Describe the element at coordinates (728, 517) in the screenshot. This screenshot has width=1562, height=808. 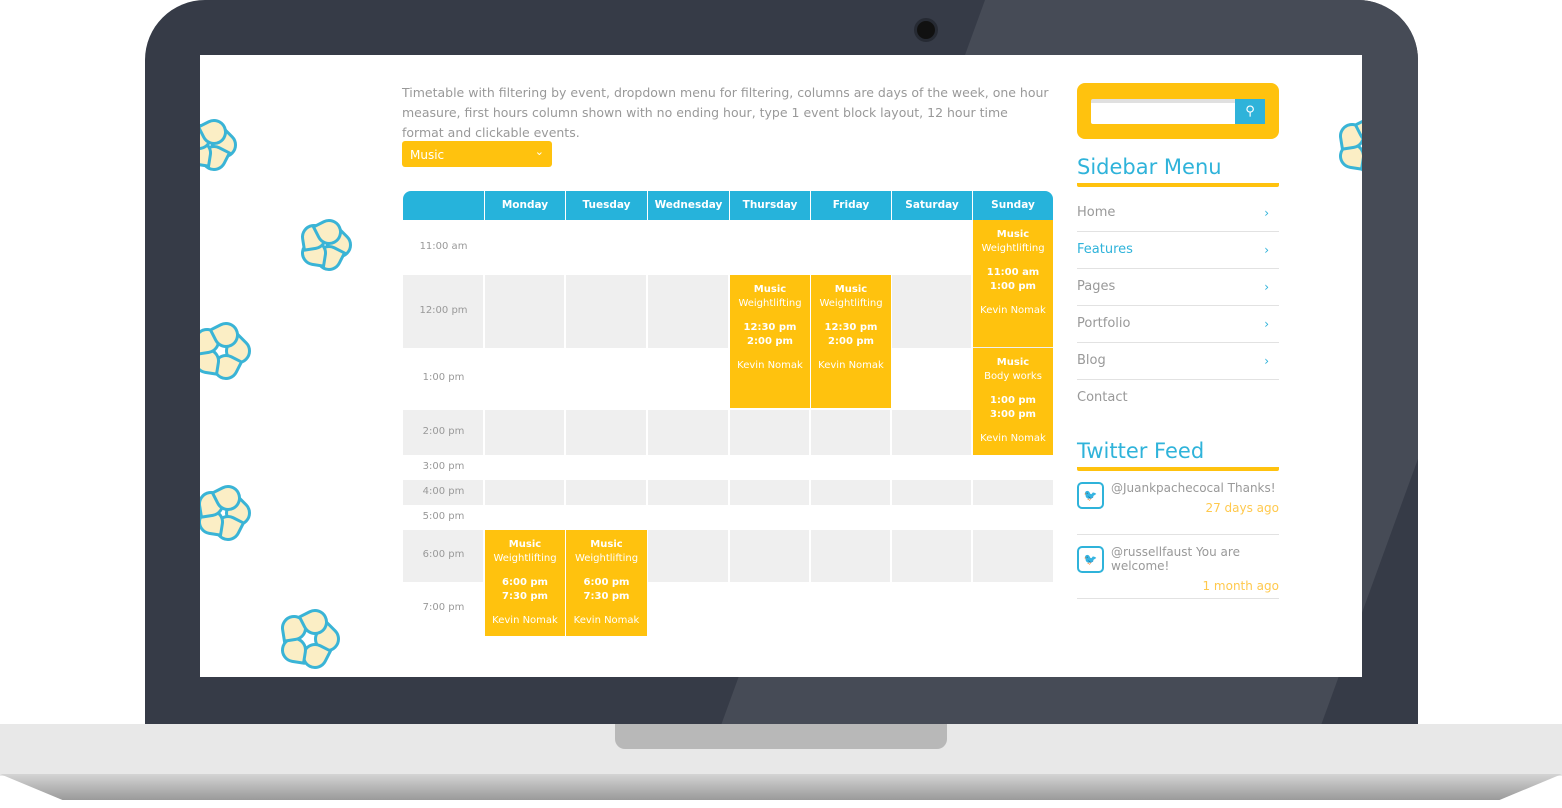
I see `table-row: 5:00 pm` at that location.